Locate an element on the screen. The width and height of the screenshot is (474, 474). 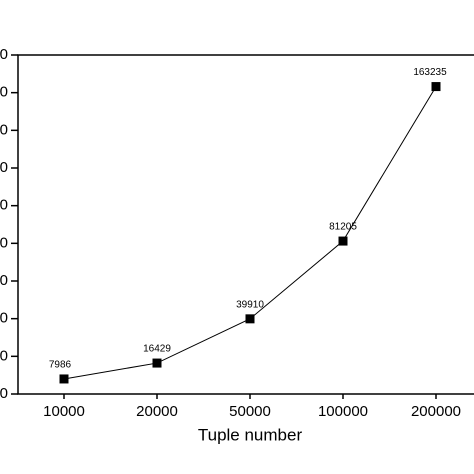
x-tick-label: 10000 is located at coordinates (64, 411).